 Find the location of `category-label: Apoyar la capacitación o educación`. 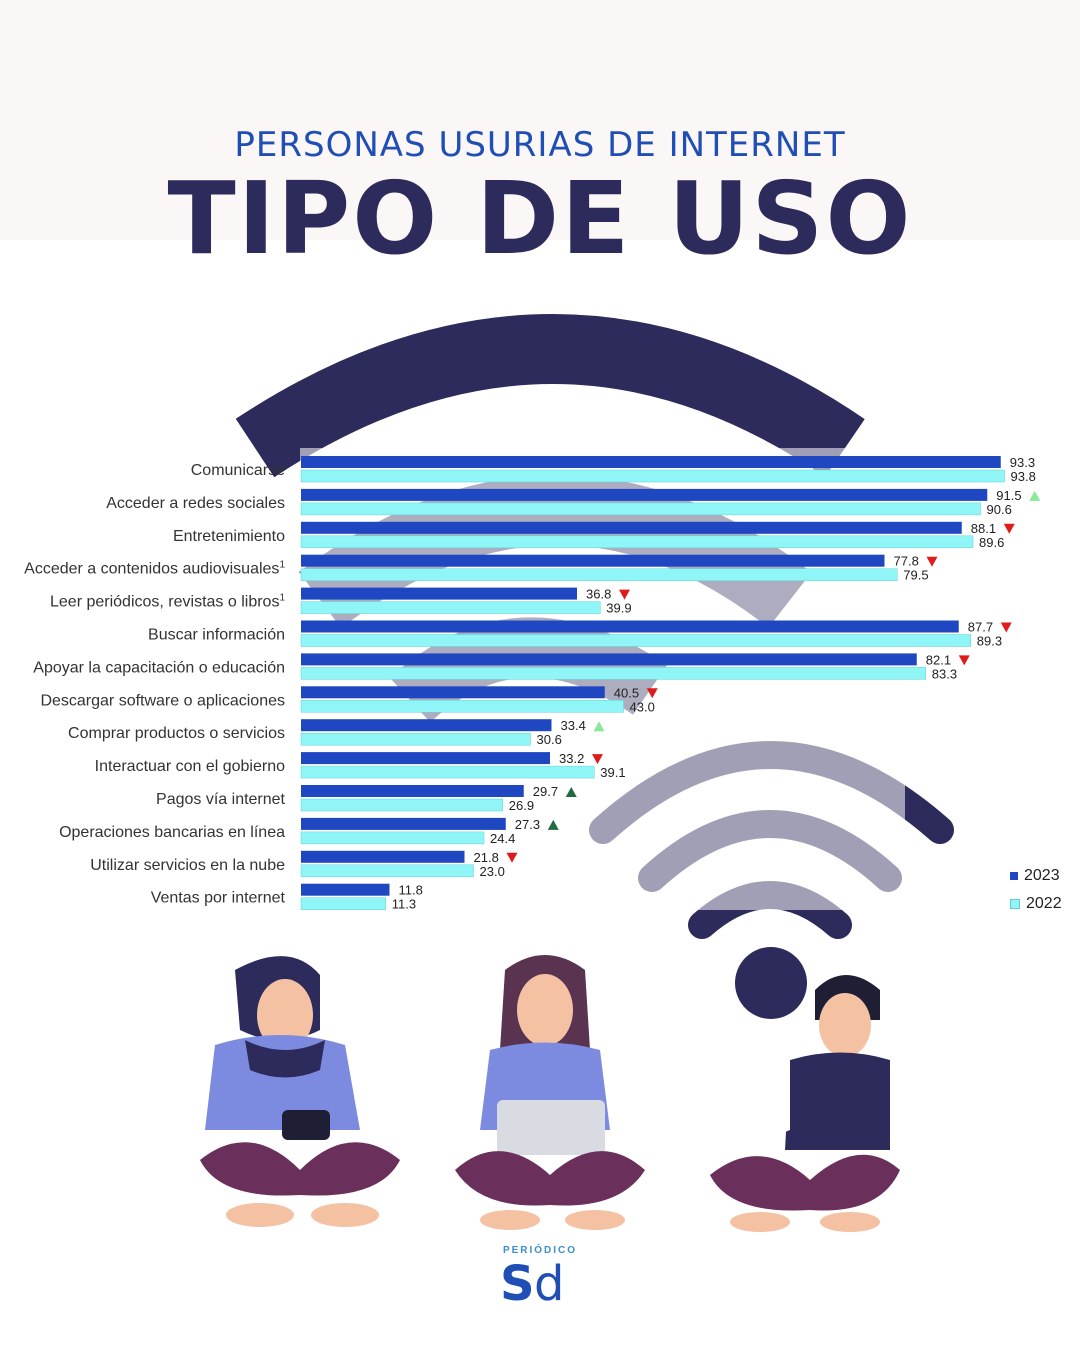

category-label: Apoyar la capacitación o educación is located at coordinates (159, 667).